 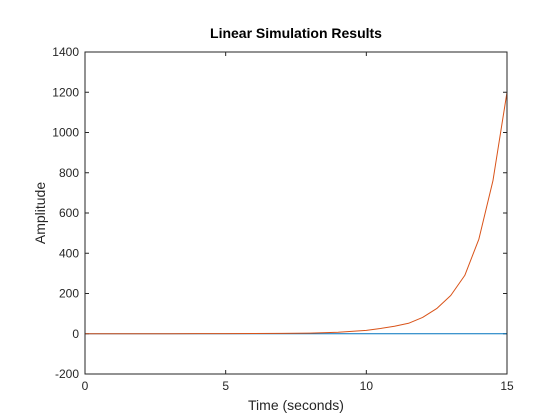 I want to click on y-tick-label: 400, so click(x=69, y=253).